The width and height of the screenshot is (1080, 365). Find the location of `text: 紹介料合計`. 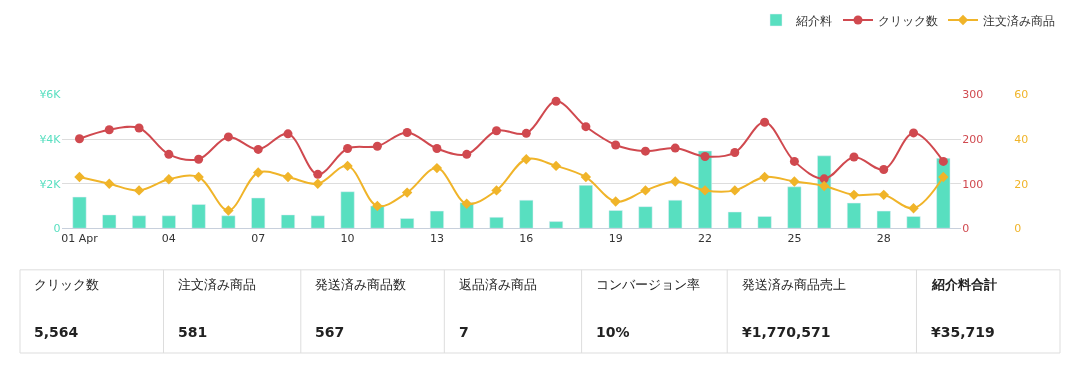

text: 紹介料合計 is located at coordinates (964, 284).